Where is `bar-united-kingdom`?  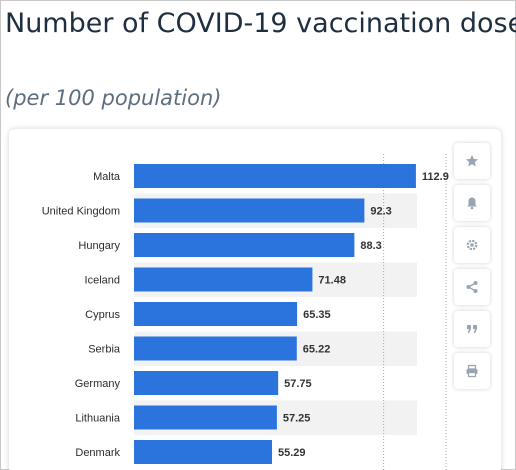 bar-united-kingdom is located at coordinates (249, 210).